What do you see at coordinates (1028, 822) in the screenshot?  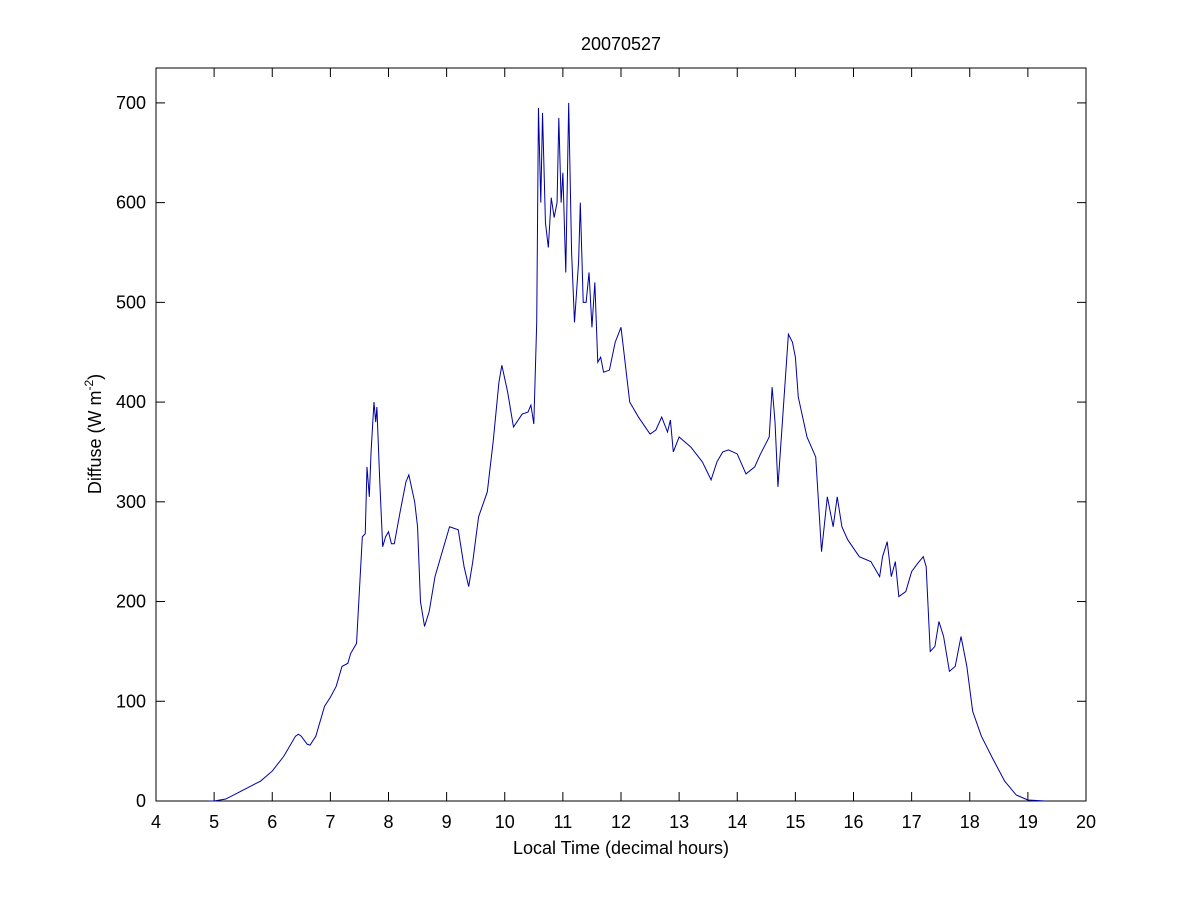 I see `x-tick-label: 19` at bounding box center [1028, 822].